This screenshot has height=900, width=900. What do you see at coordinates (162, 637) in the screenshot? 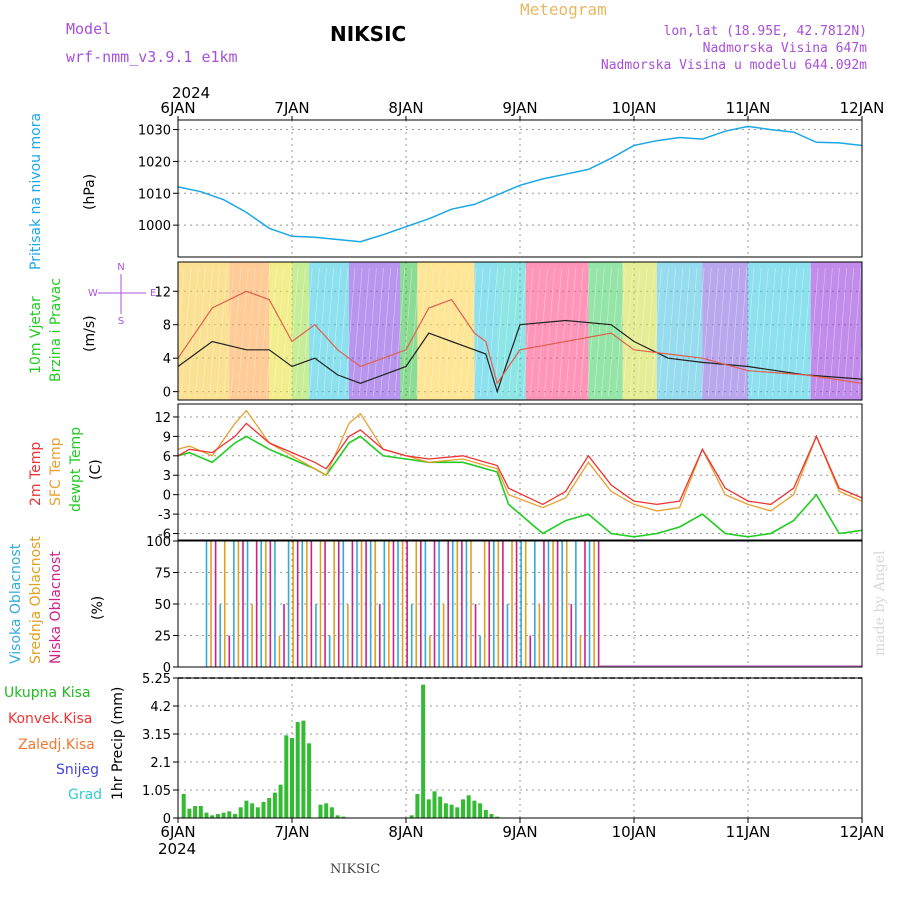
I see `y-tick-label: 25` at bounding box center [162, 637].